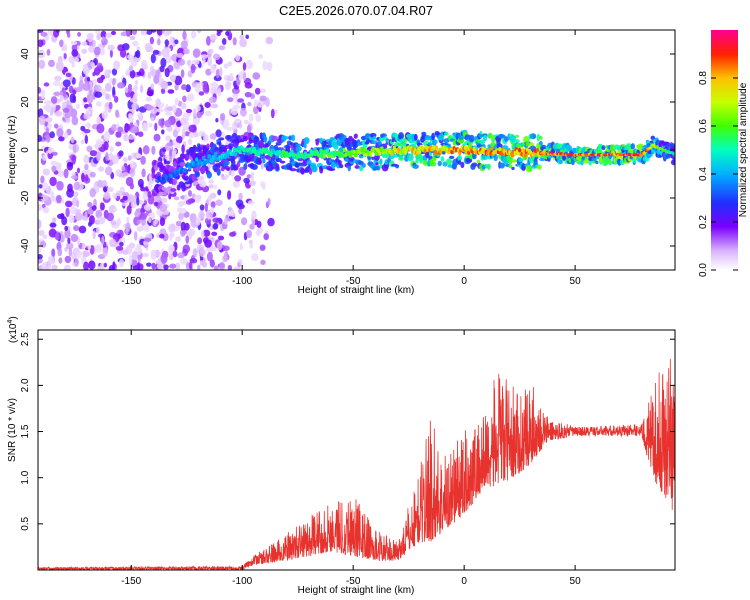 This screenshot has height=600, width=750. I want to click on snr-x-tick-label: 0, so click(464, 581).